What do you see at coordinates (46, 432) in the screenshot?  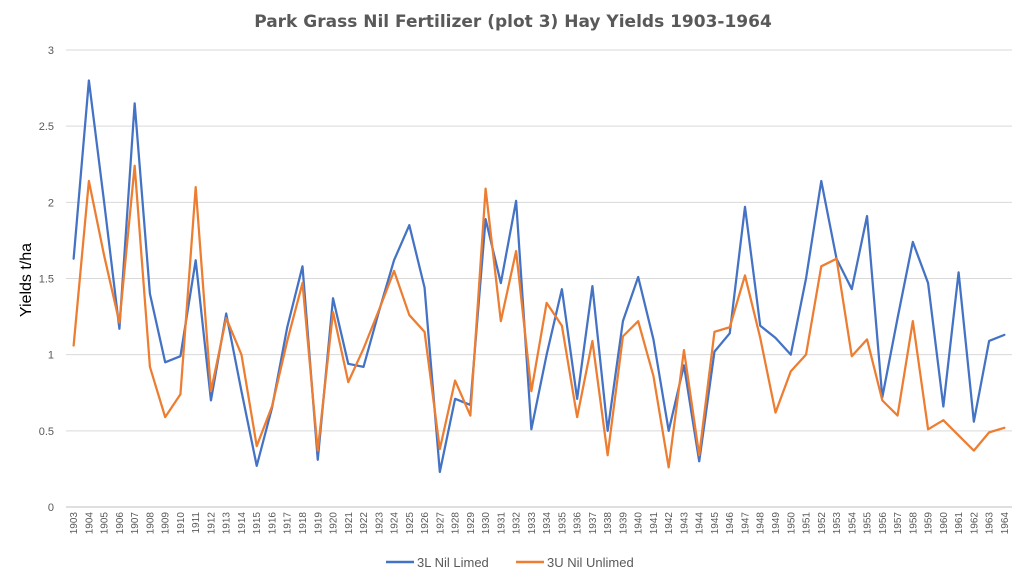 I see `y-tick-label: 0.5` at bounding box center [46, 432].